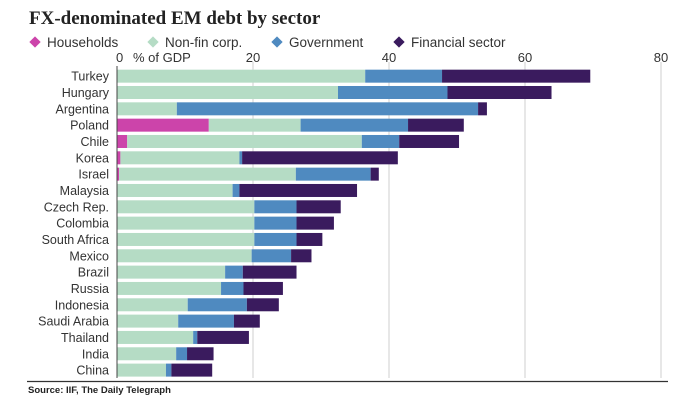  I want to click on category-label: South Africa, so click(75, 240).